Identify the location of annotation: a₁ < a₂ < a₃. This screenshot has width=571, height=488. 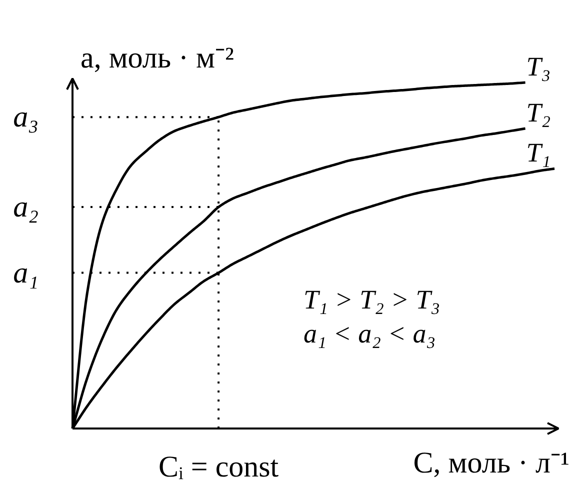
(370, 333).